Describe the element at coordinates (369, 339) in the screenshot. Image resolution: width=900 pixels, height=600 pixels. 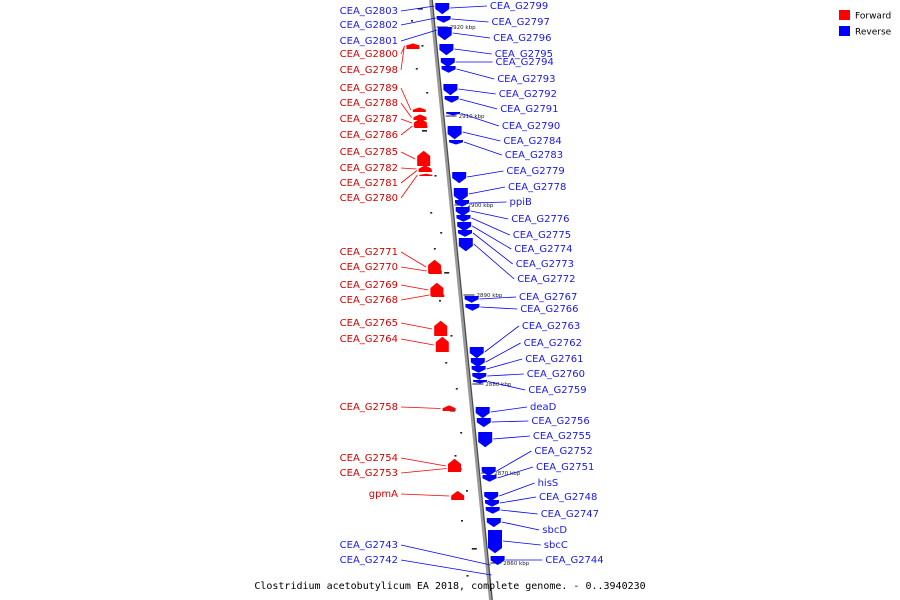
I see `gene-label-cea-g2764: CEA_G2764` at that location.